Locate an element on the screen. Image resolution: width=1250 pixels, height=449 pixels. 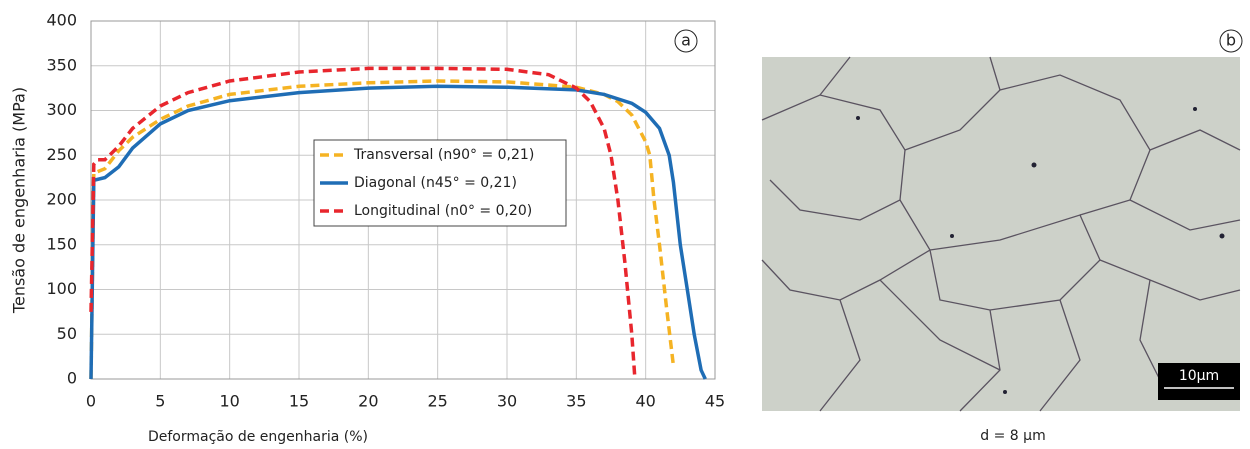
x-tick-label: 40 is located at coordinates (645, 401).